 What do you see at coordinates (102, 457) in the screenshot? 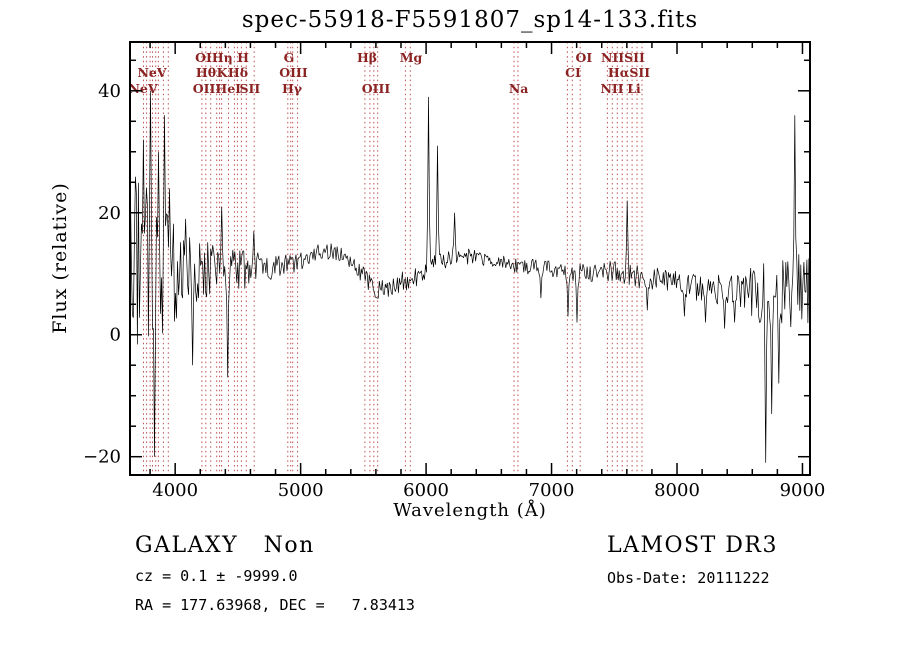
I see `y-tick-label: −20` at bounding box center [102, 457].